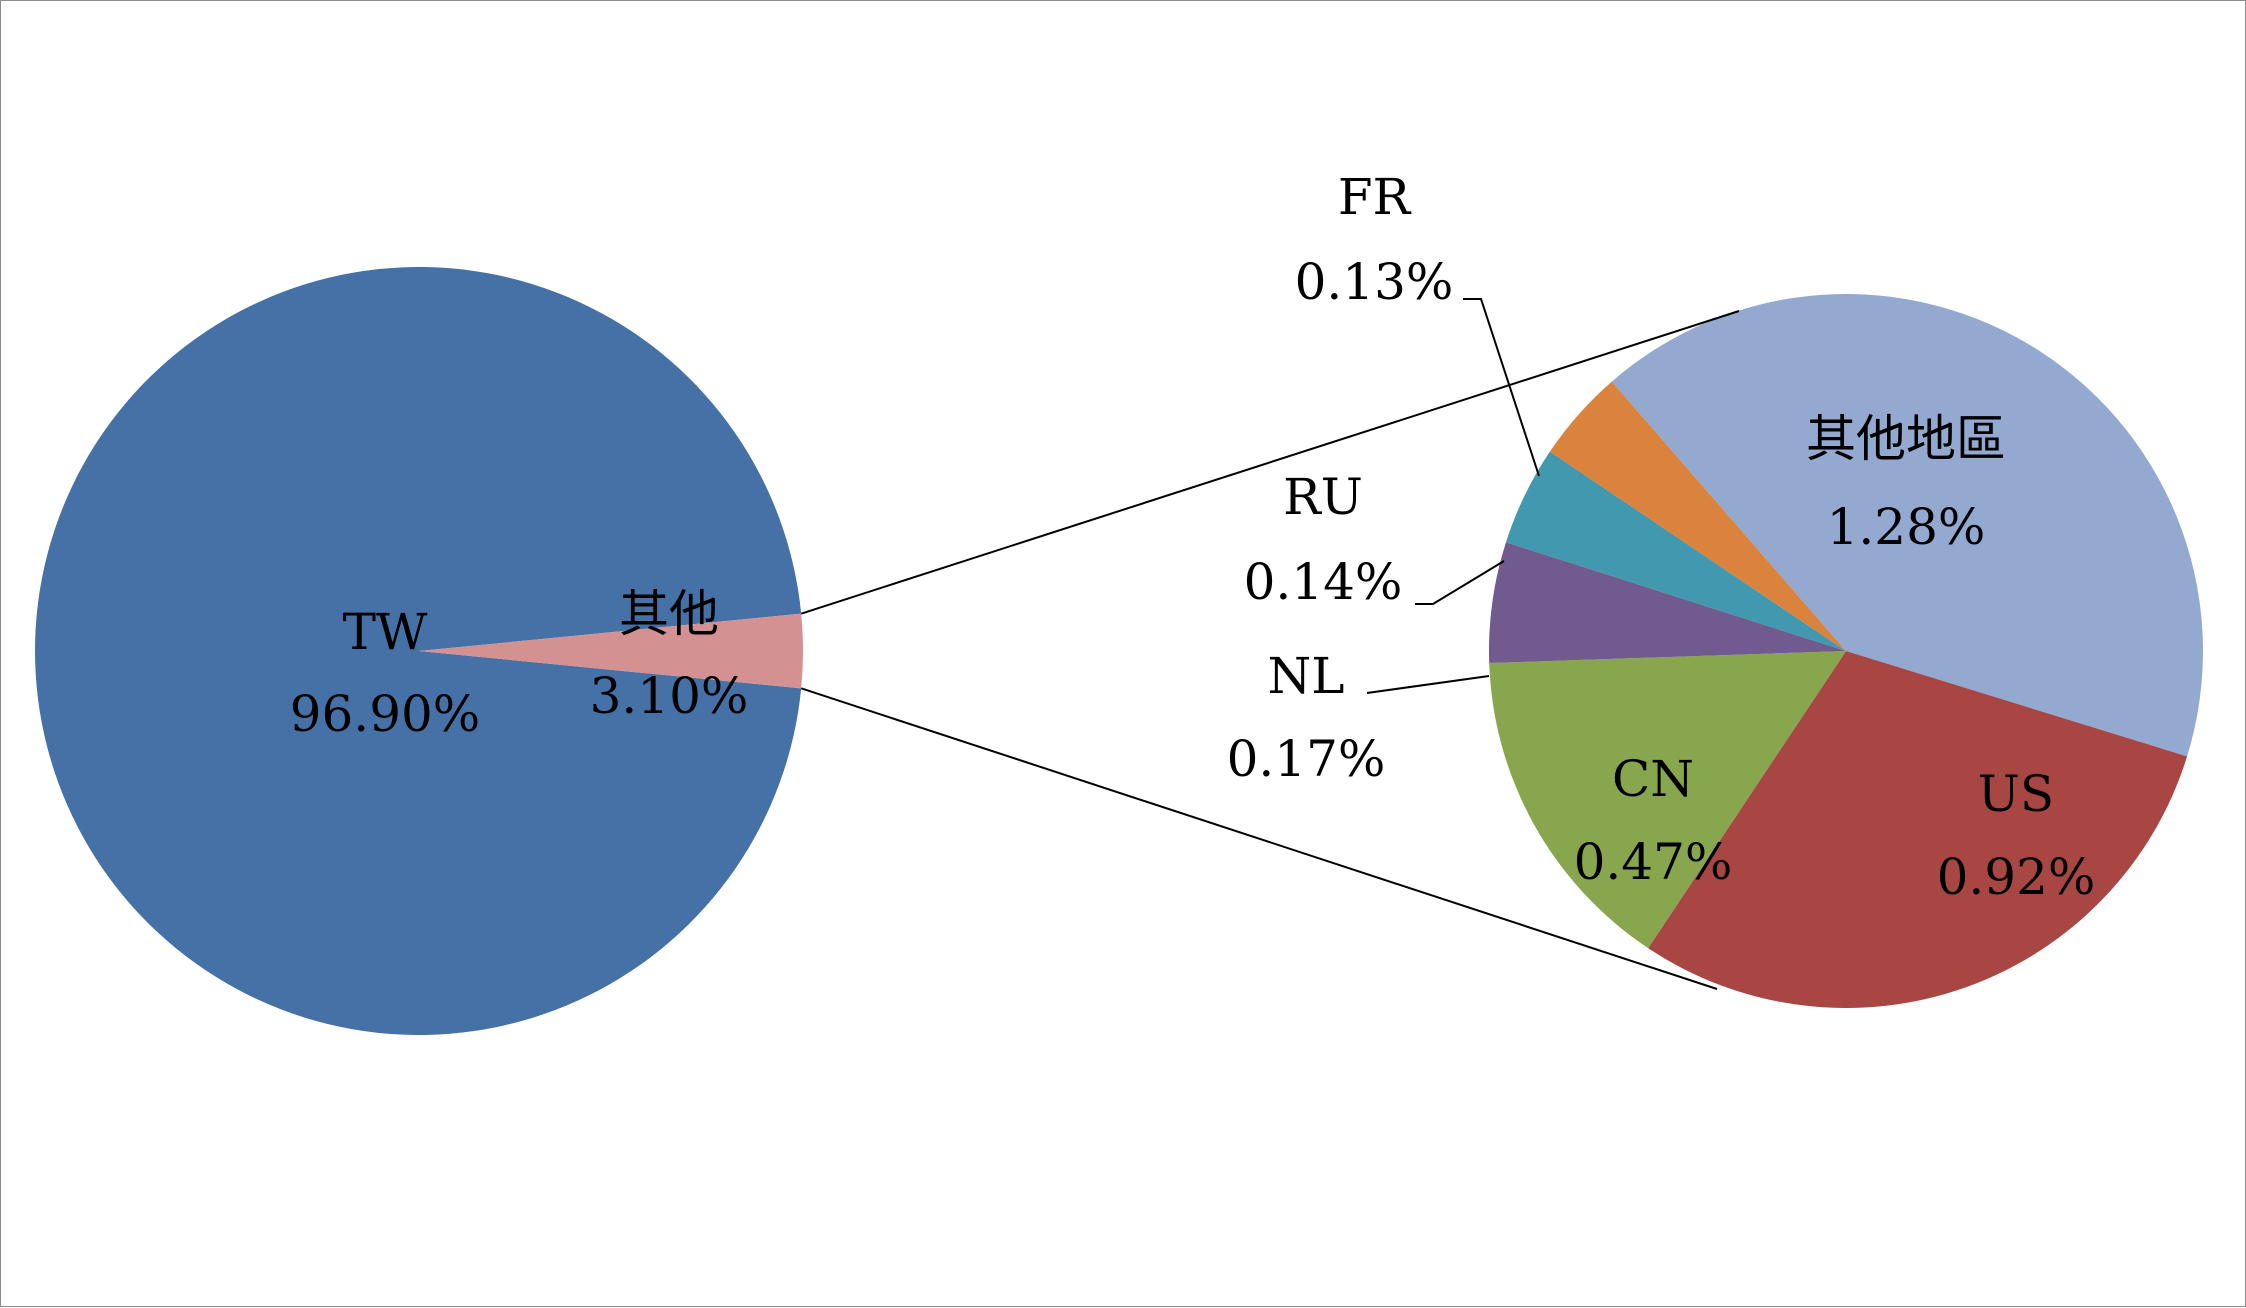 The image size is (2246, 1308). I want to click on label-ru-value: 0.14%, so click(1323, 582).